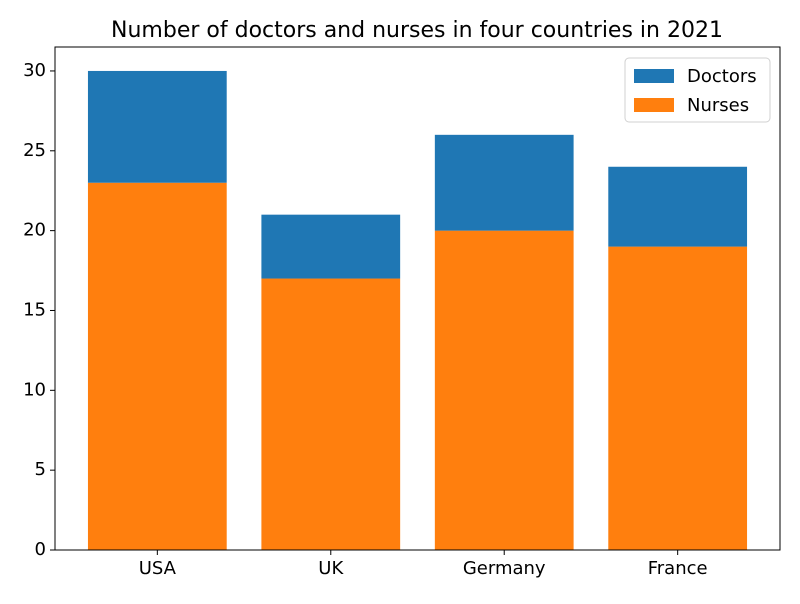 The width and height of the screenshot is (800, 604). Describe the element at coordinates (40, 549) in the screenshot. I see `y-tick-label: 0` at that location.